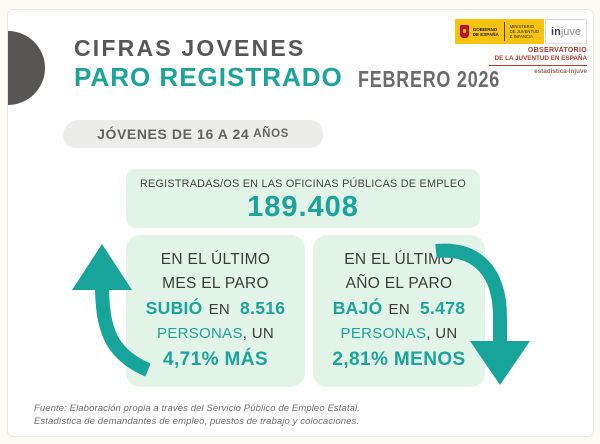 The width and height of the screenshot is (600, 444). What do you see at coordinates (522, 26) in the screenshot?
I see `ministerio-line1: MINISTERIO` at bounding box center [522, 26].